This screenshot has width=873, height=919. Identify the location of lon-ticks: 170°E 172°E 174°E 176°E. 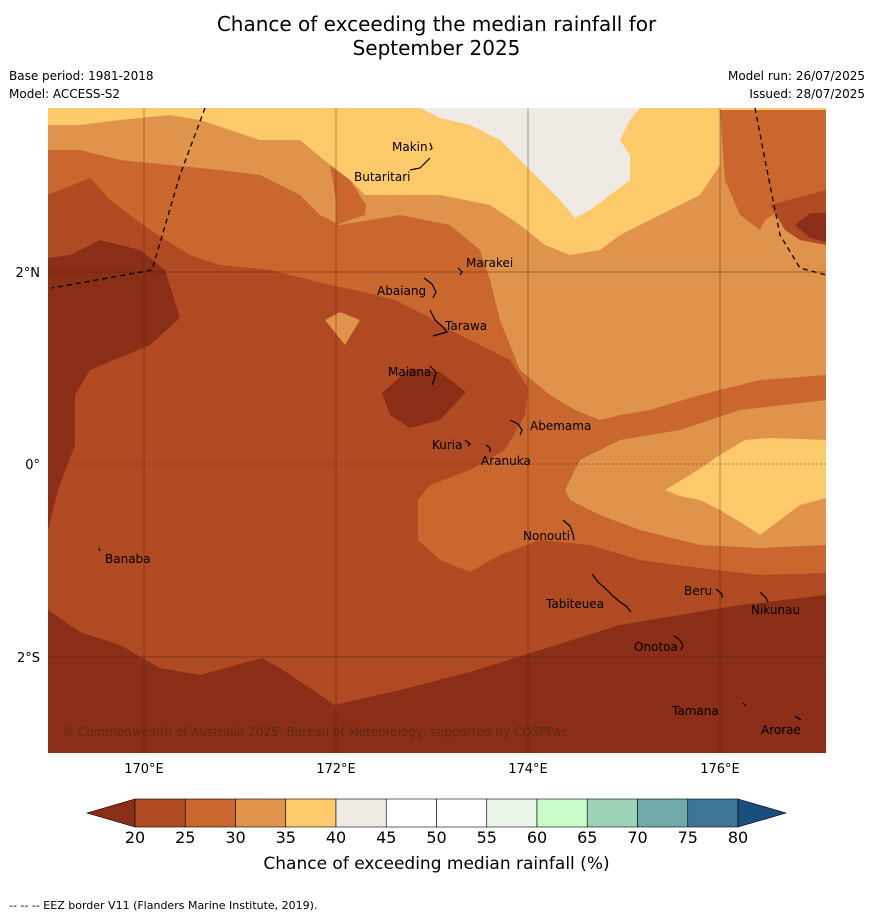
(432, 769).